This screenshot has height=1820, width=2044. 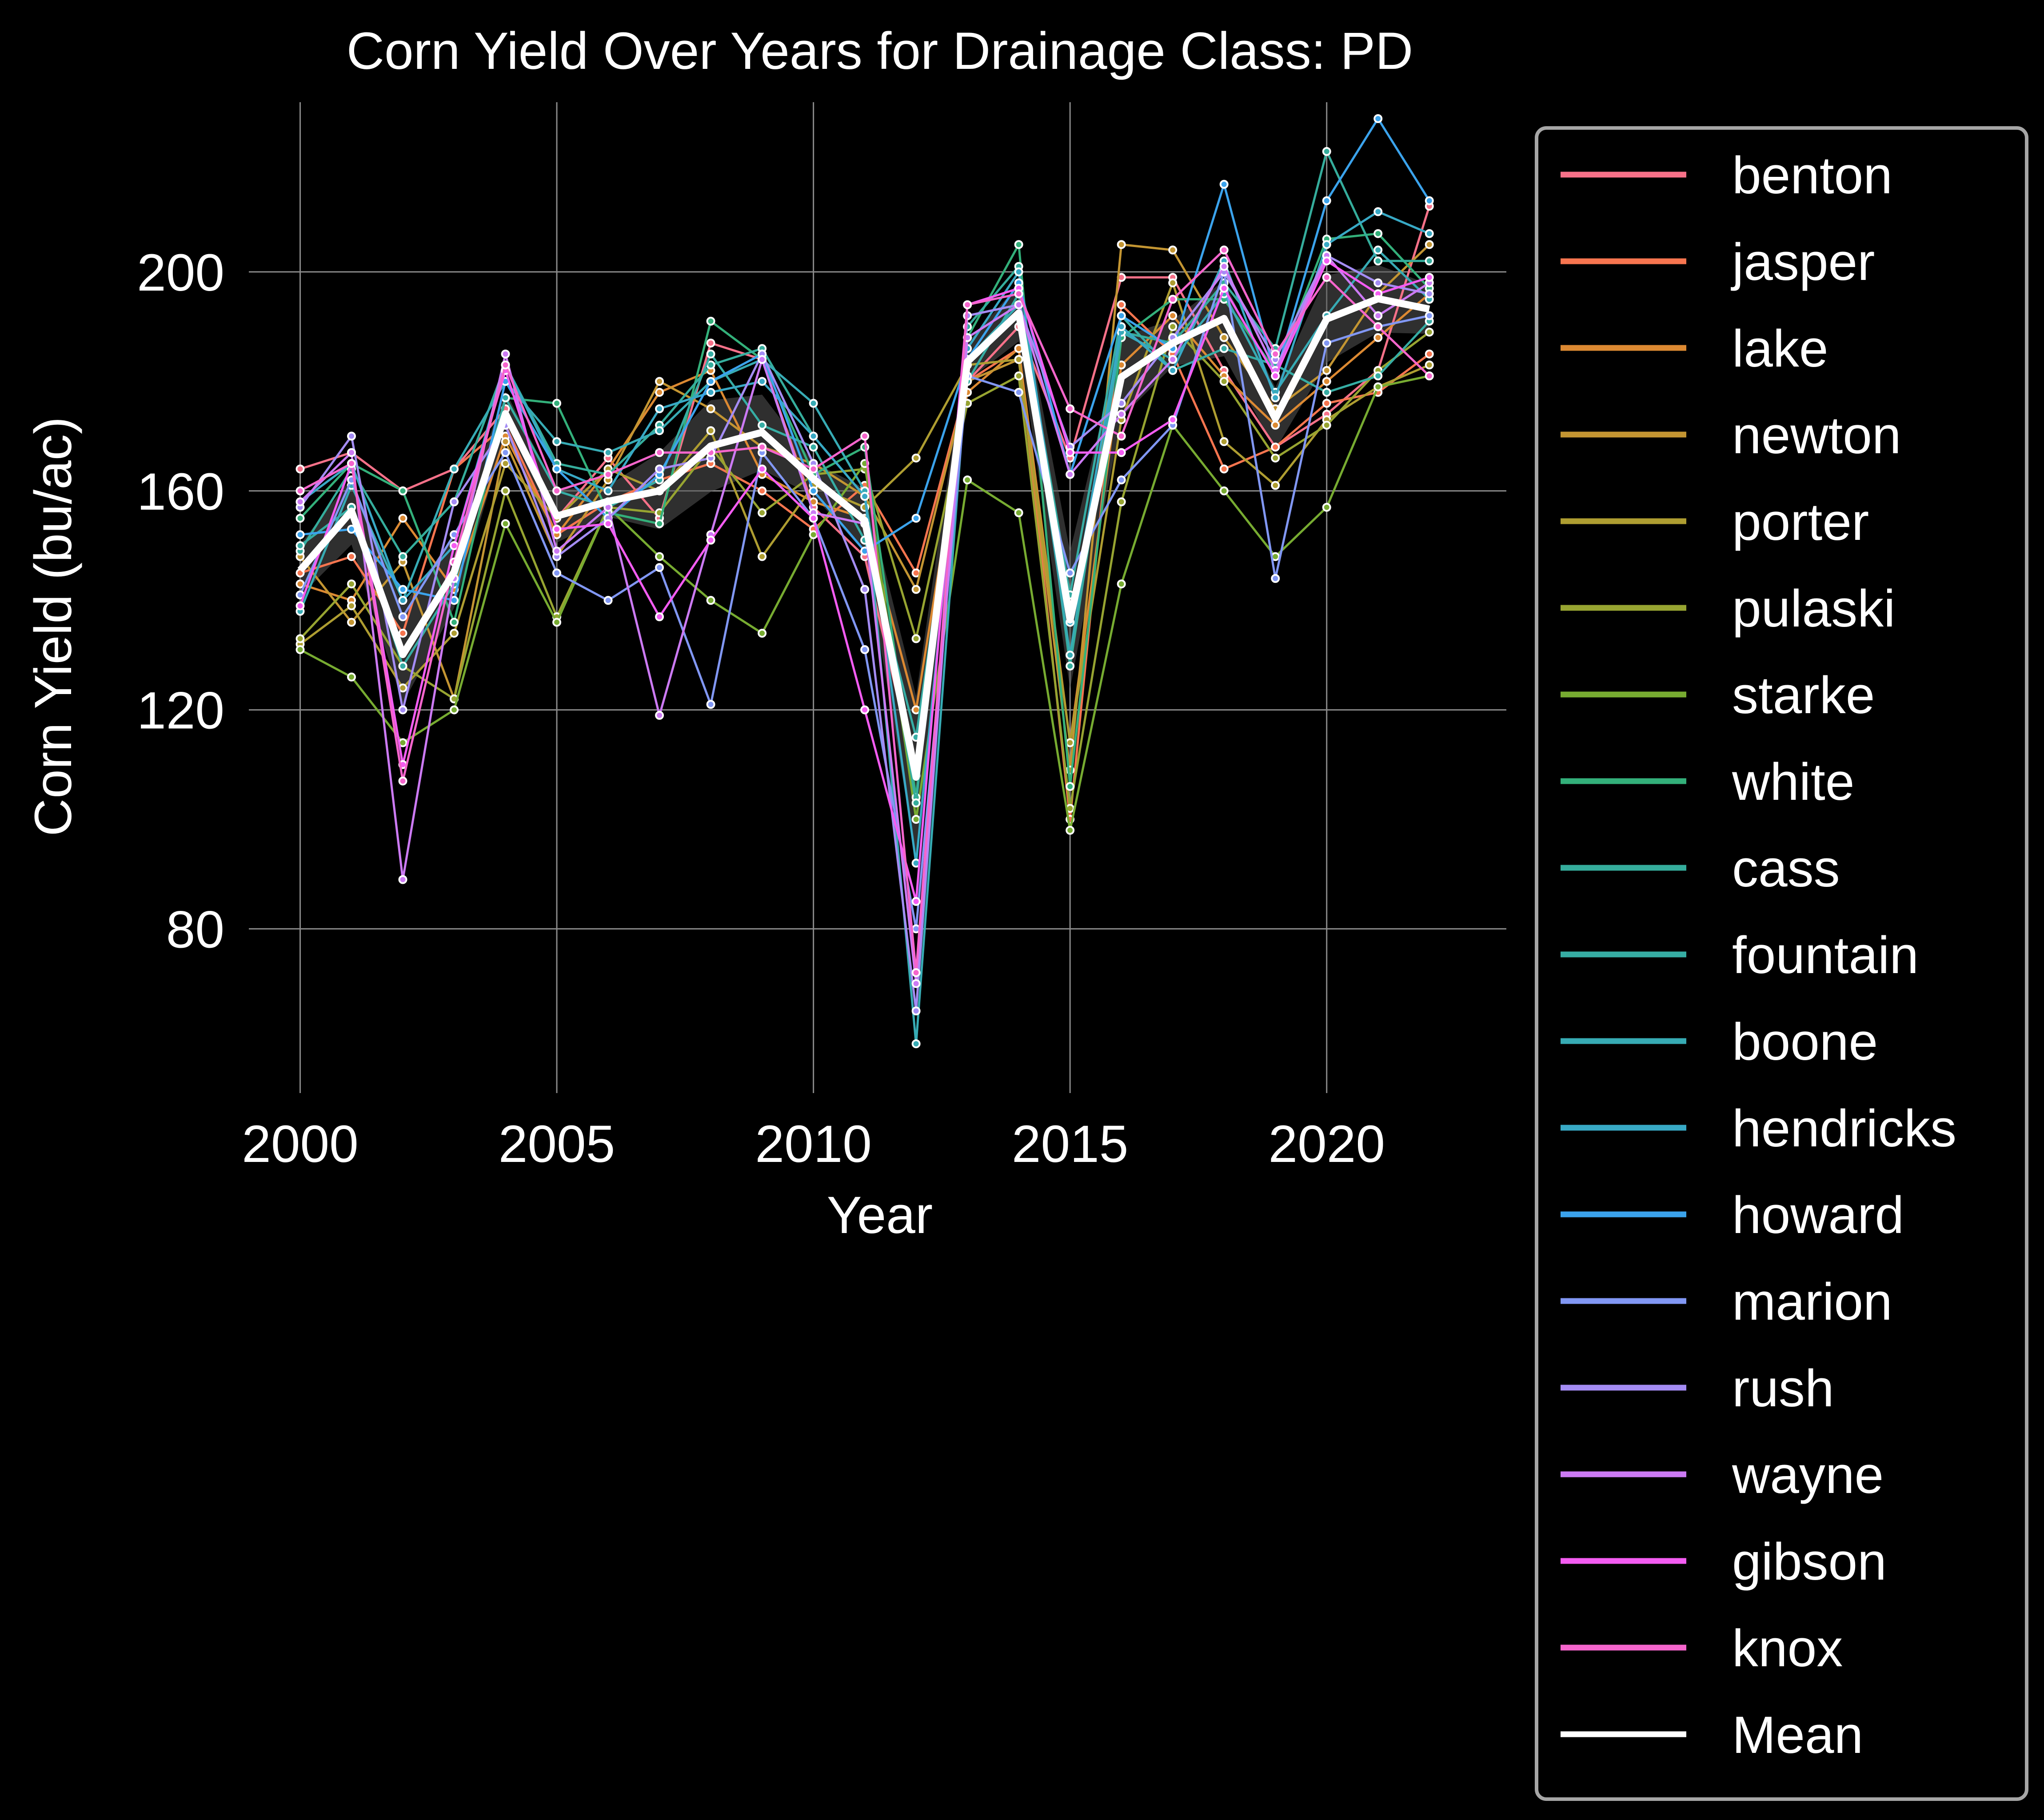 What do you see at coordinates (557, 1144) in the screenshot?
I see `x-tick-label: 2005` at bounding box center [557, 1144].